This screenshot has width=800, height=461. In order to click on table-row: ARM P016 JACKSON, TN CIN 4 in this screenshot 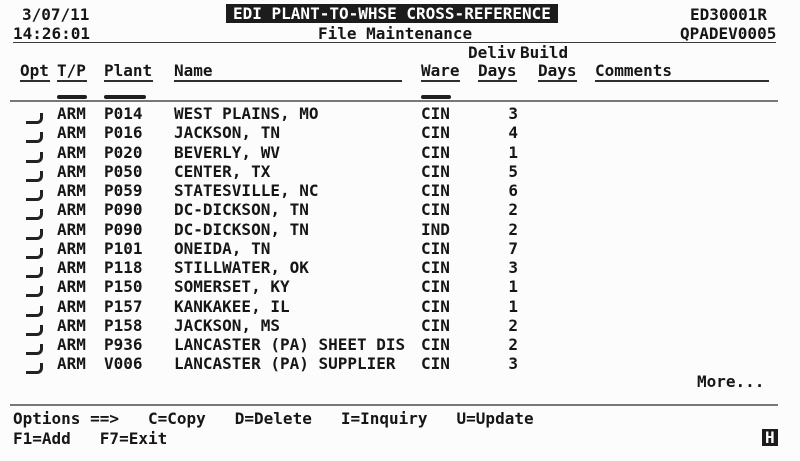, I will do `click(400, 133)`.